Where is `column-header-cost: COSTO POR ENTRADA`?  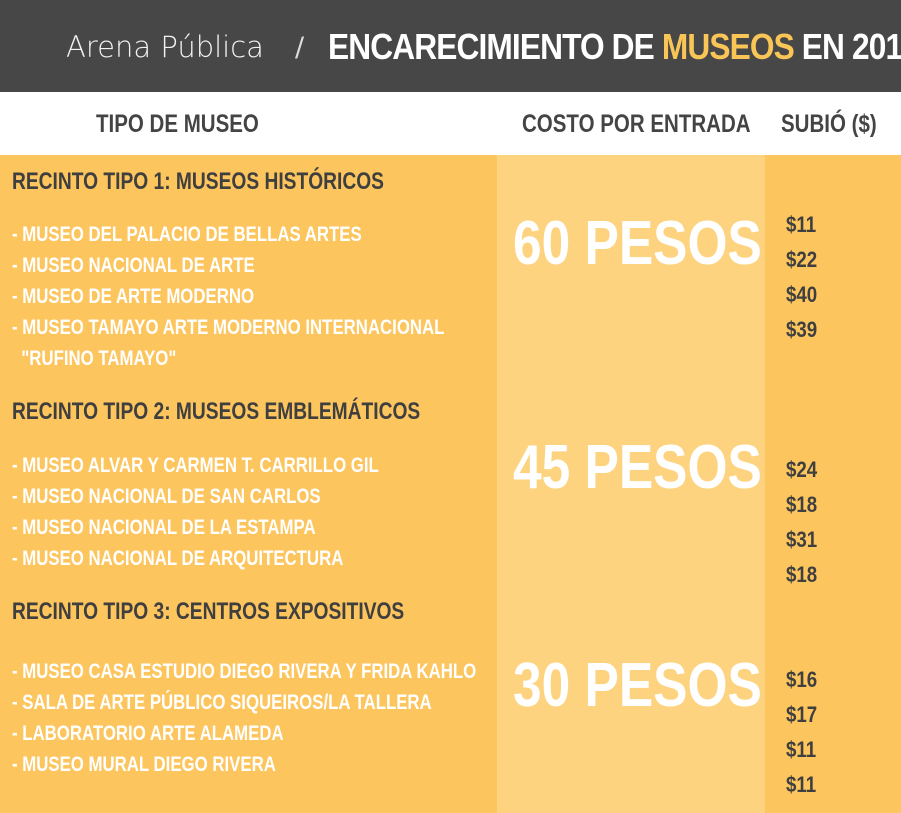 column-header-cost: COSTO POR ENTRADA is located at coordinates (636, 124).